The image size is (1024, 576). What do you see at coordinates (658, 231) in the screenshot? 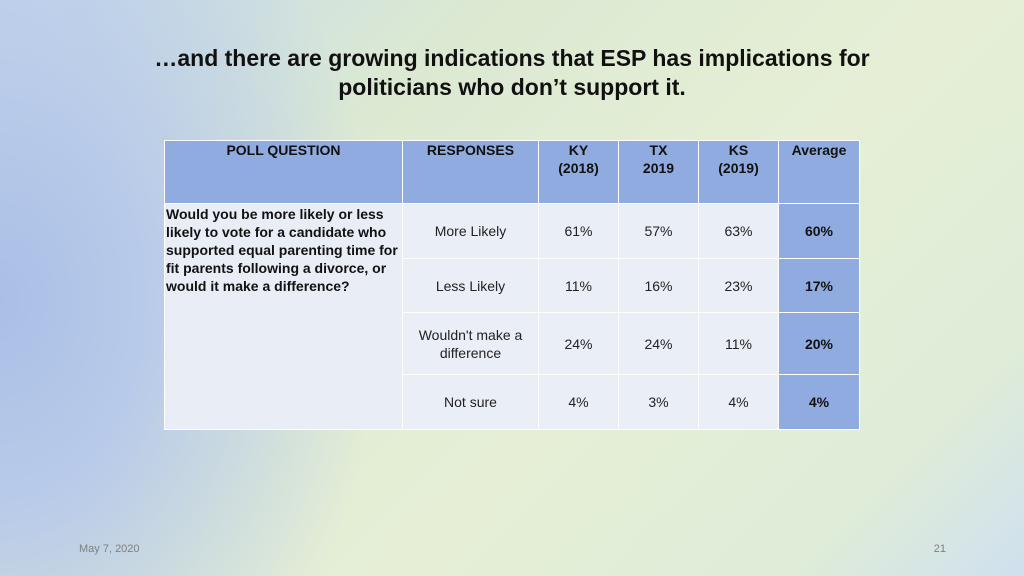
I see `tx-value: 57%` at bounding box center [658, 231].